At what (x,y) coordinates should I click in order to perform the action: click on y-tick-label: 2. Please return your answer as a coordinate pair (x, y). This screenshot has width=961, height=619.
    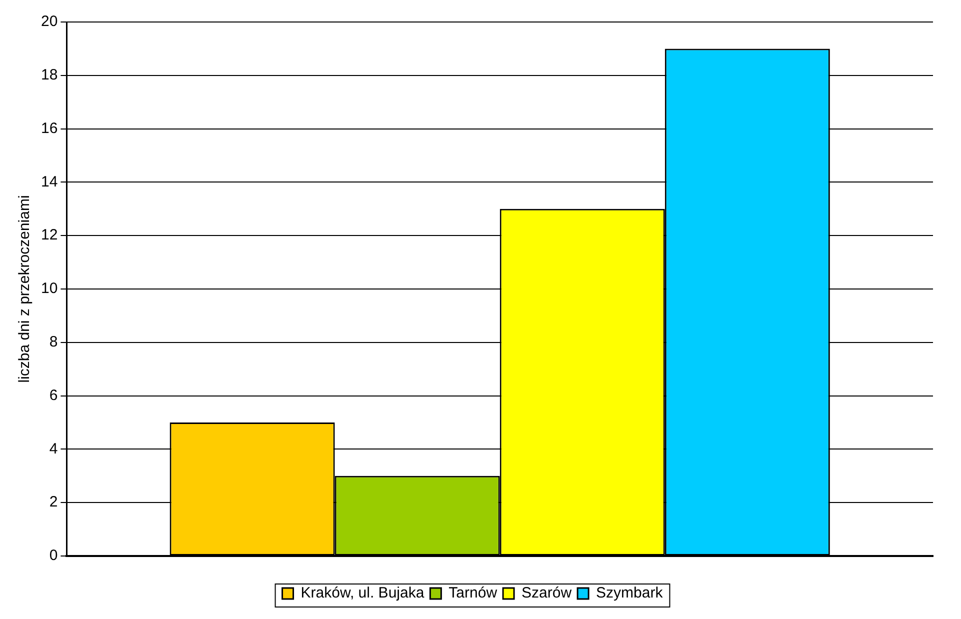
    Looking at the image, I should click on (53, 502).